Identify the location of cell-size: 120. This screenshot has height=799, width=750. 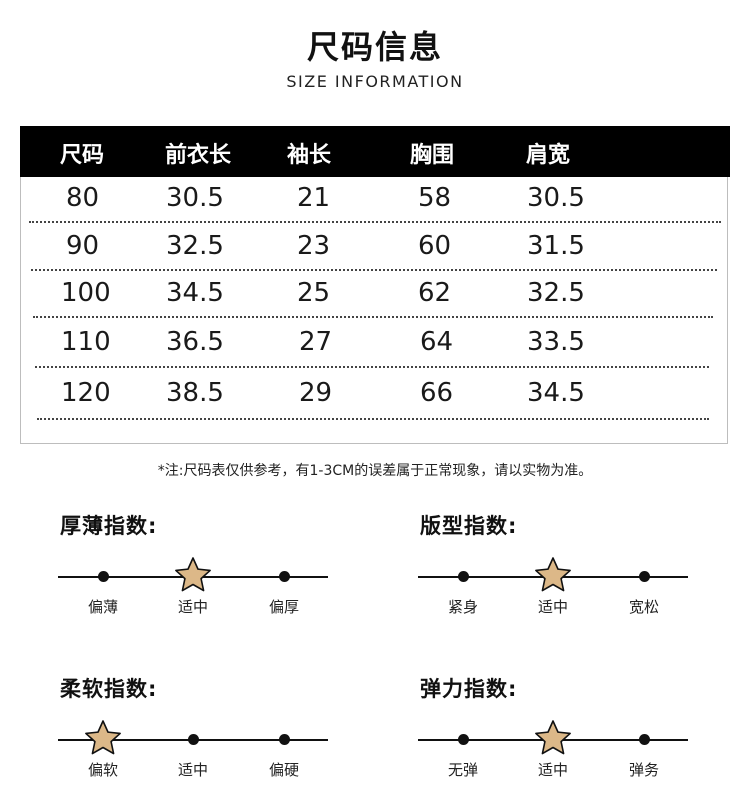
(86, 393).